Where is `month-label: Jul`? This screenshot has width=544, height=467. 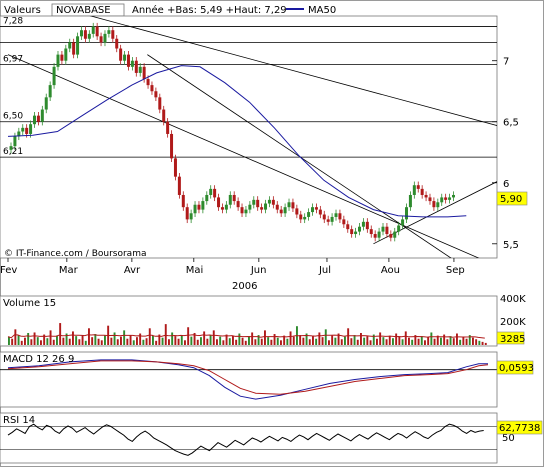 month-label: Jul is located at coordinates (324, 270).